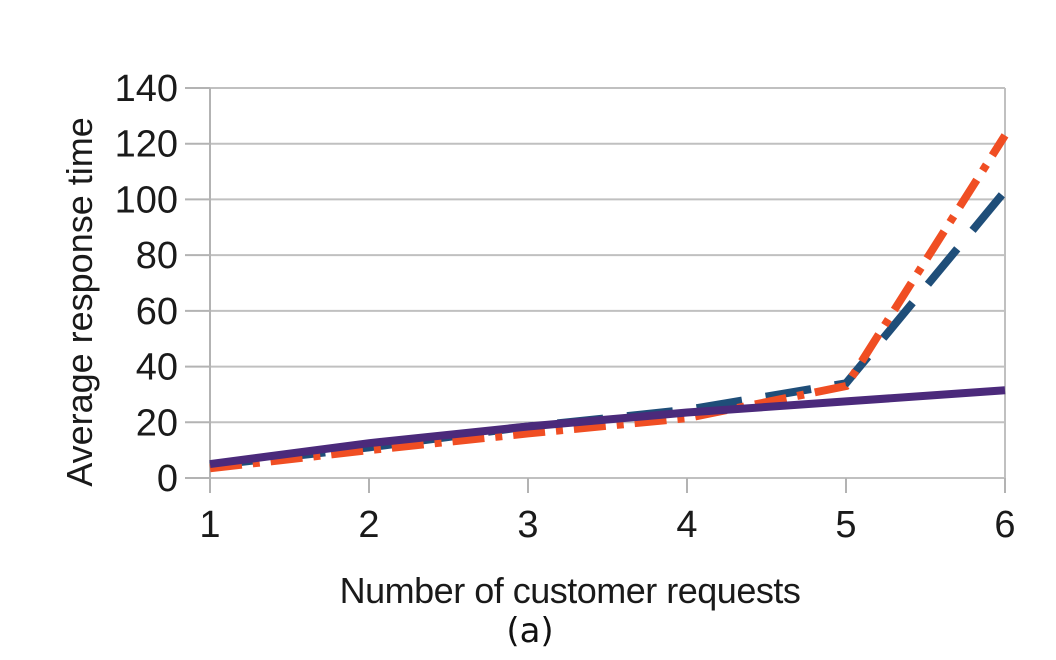  What do you see at coordinates (1004, 525) in the screenshot?
I see `x-tick-label-6: 6` at bounding box center [1004, 525].